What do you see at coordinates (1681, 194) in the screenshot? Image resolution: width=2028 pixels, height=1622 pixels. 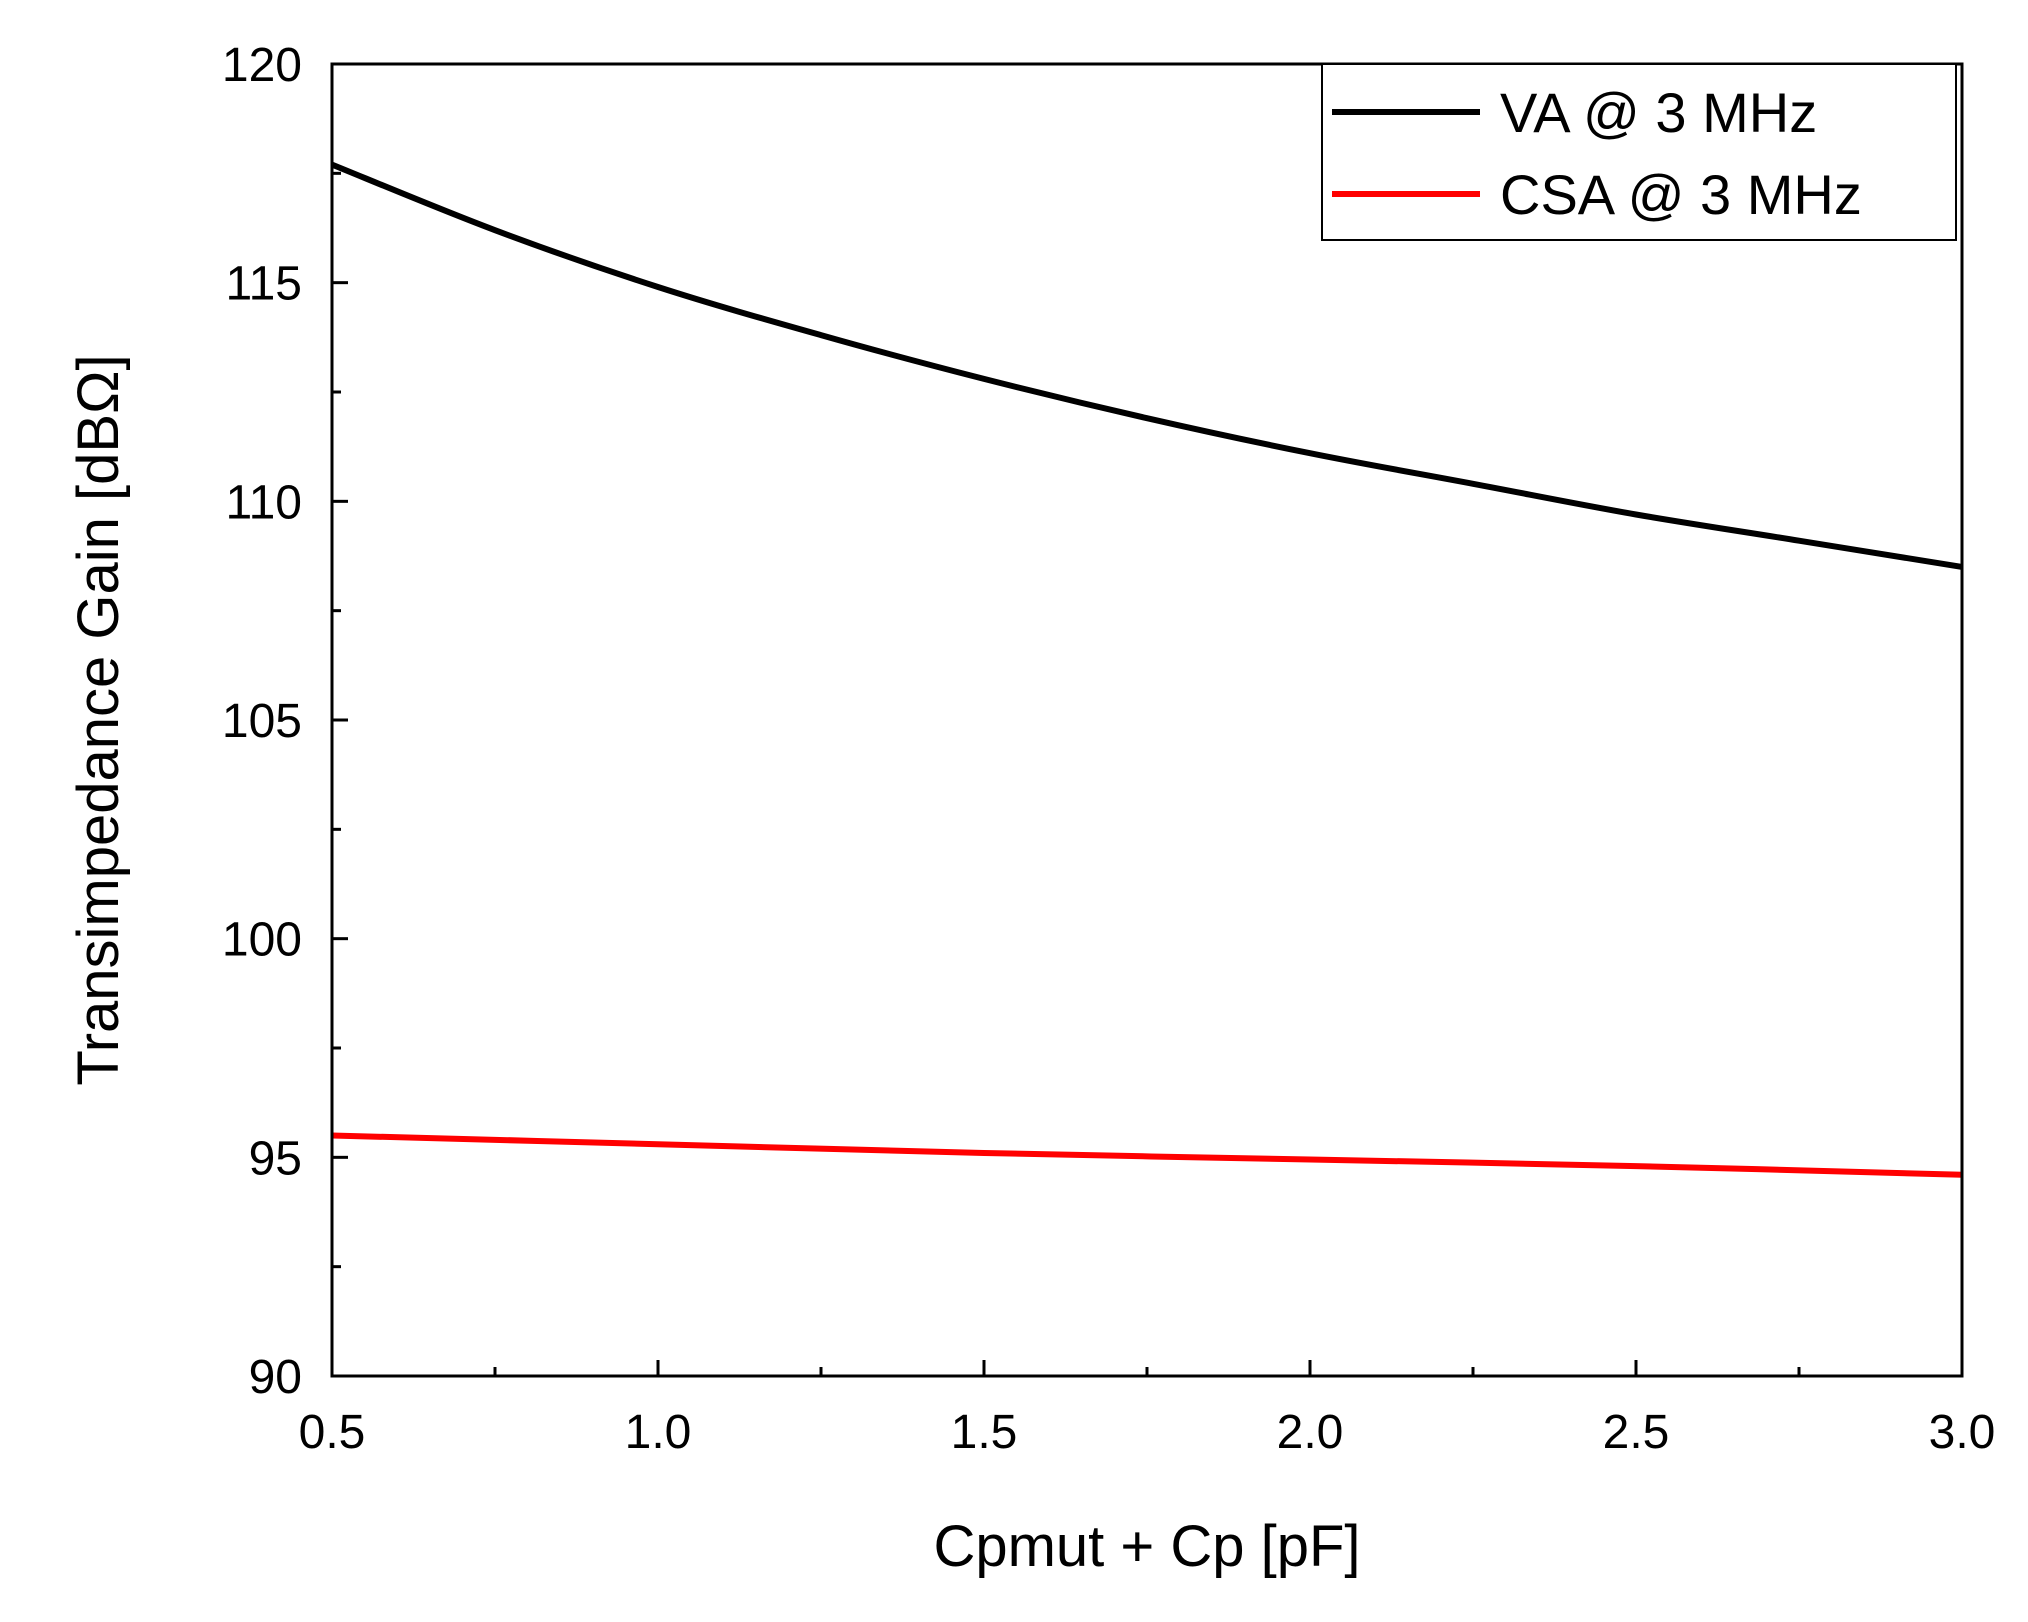 I see `legend-label-csa: CSA @ 3 MHz` at bounding box center [1681, 194].